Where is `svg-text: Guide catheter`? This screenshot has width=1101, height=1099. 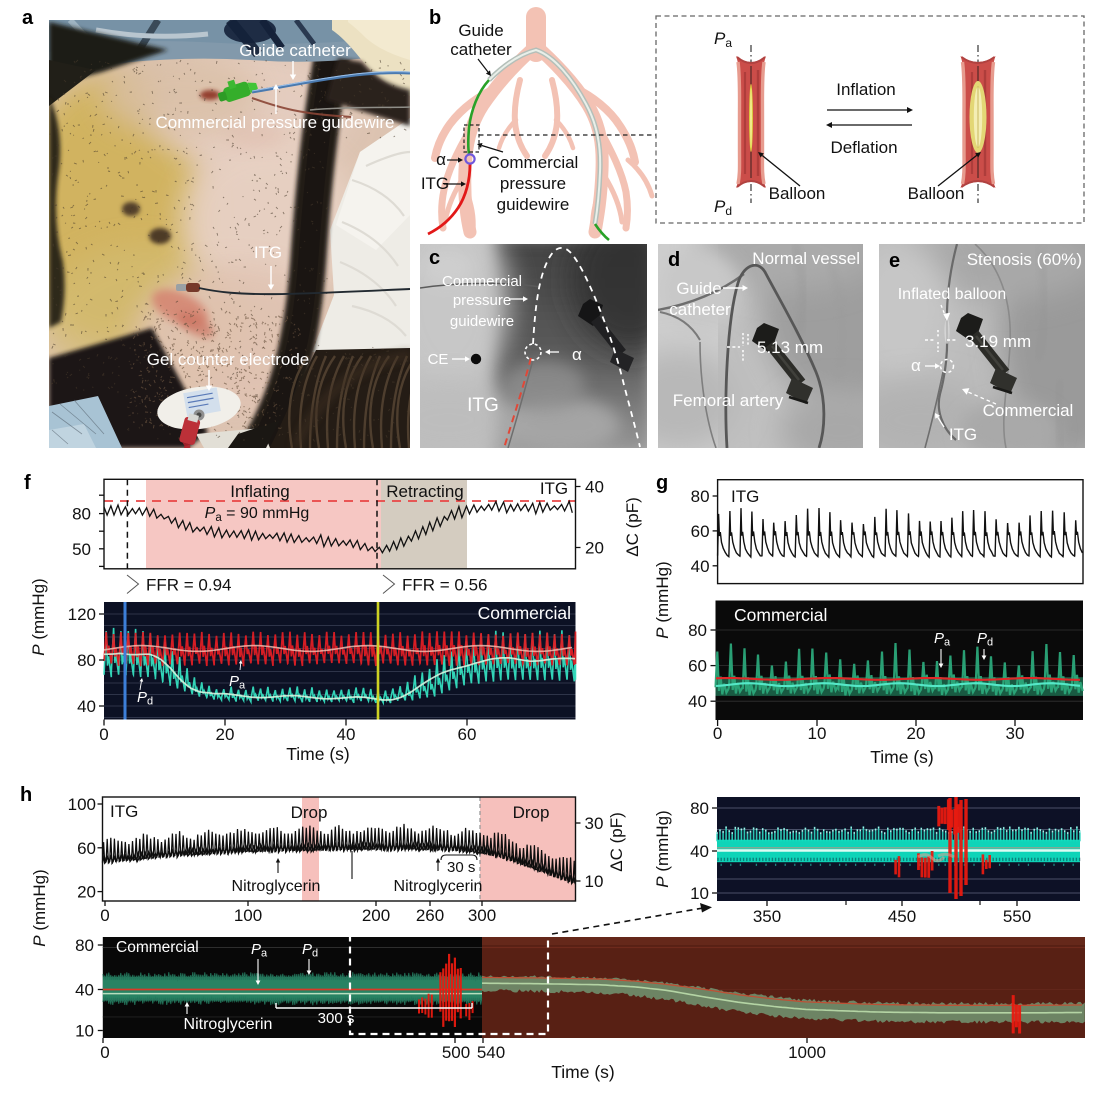 svg-text: Guide catheter is located at coordinates (295, 50).